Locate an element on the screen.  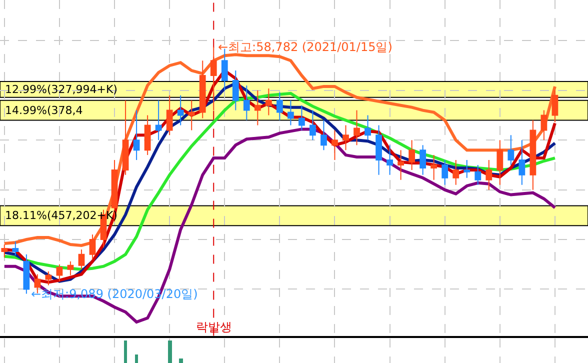
text: 락발생 is located at coordinates (214, 327).